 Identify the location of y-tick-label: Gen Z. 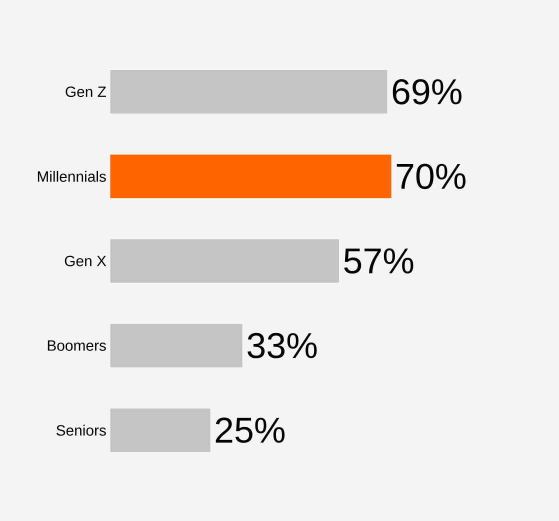
(86, 92).